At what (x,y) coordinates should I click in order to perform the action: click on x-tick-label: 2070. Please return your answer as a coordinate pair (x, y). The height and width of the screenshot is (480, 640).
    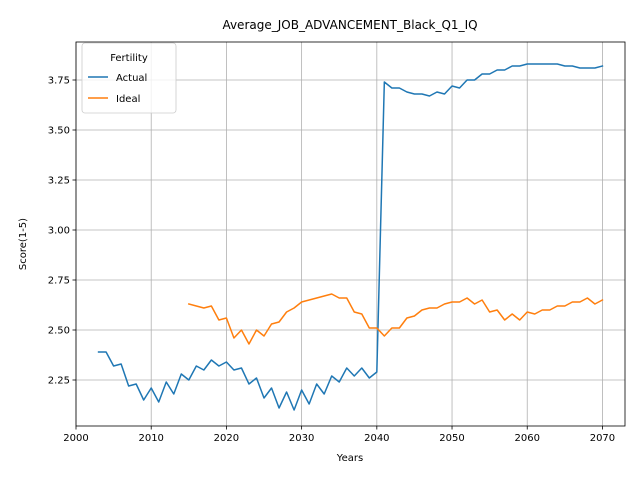
    Looking at the image, I should click on (602, 438).